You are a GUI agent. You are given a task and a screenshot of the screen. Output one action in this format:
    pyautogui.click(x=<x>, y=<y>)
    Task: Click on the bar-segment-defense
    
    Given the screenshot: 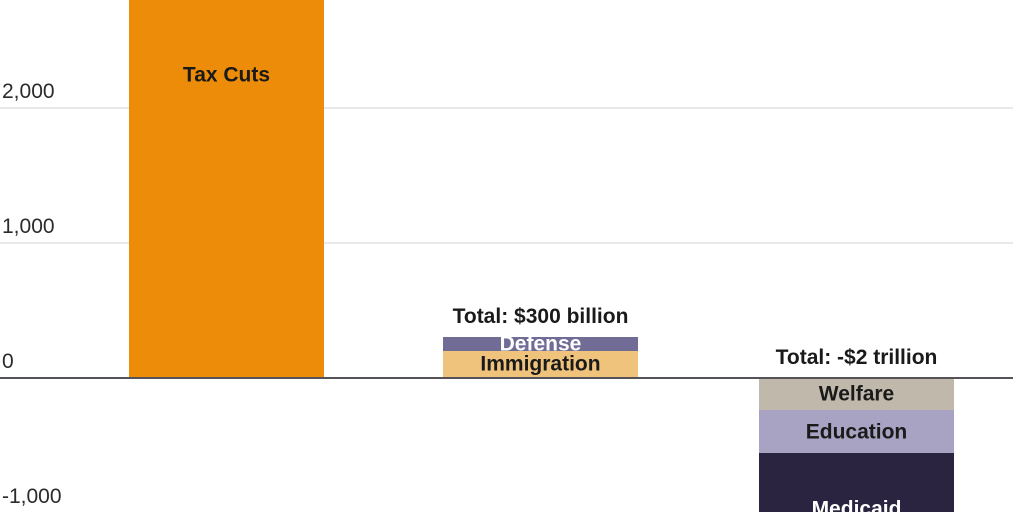 What is the action you would take?
    pyautogui.click(x=540, y=344)
    